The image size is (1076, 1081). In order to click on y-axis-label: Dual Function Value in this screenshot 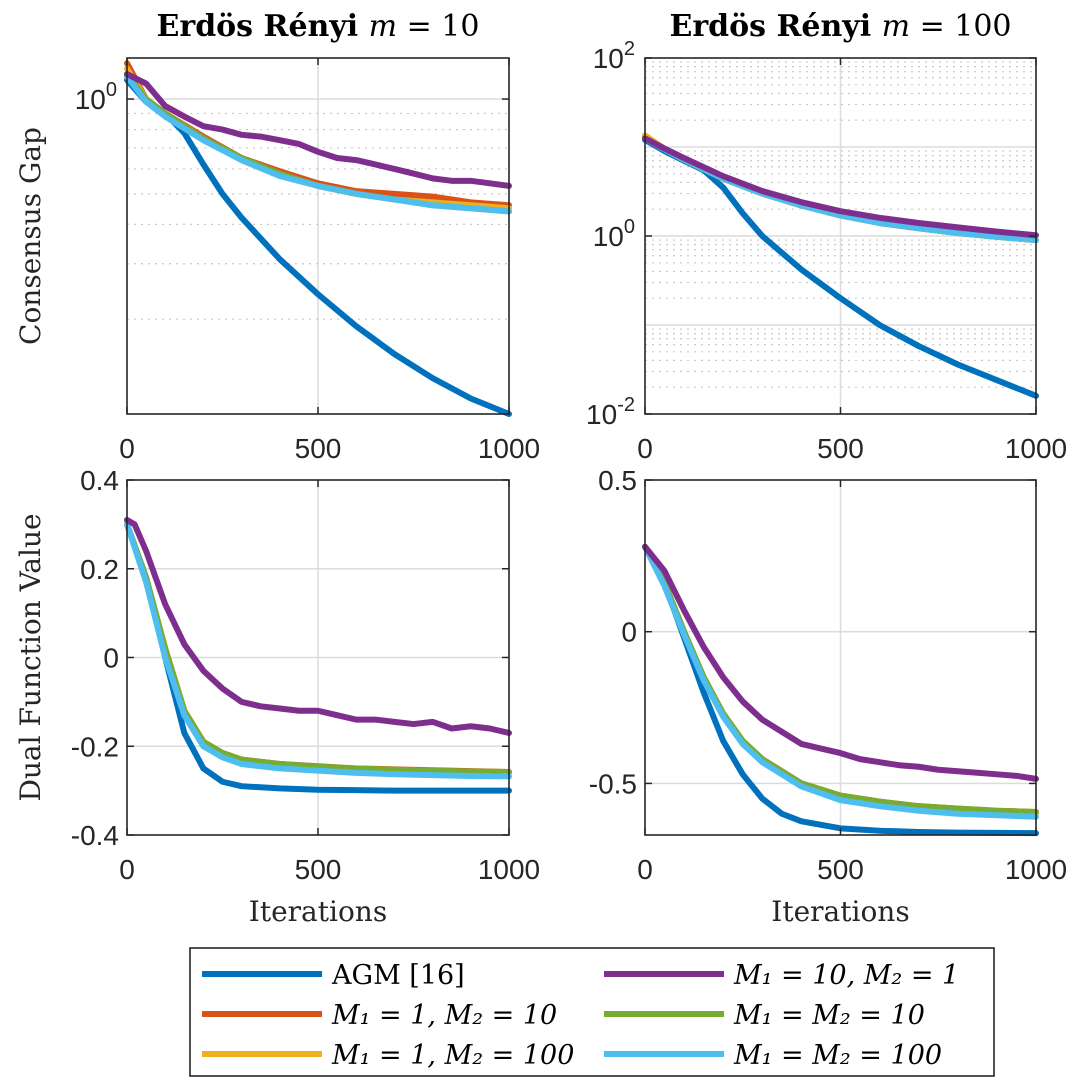, I will do `click(30, 657)`.